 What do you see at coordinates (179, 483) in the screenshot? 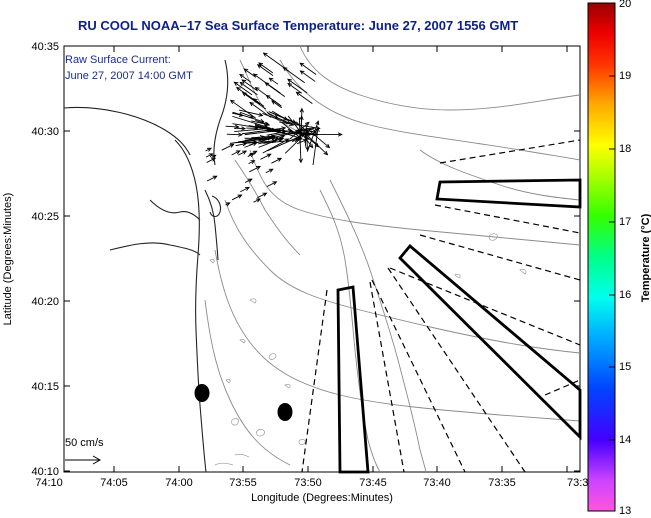
I see `x-tick-label: 74:00` at bounding box center [179, 483].